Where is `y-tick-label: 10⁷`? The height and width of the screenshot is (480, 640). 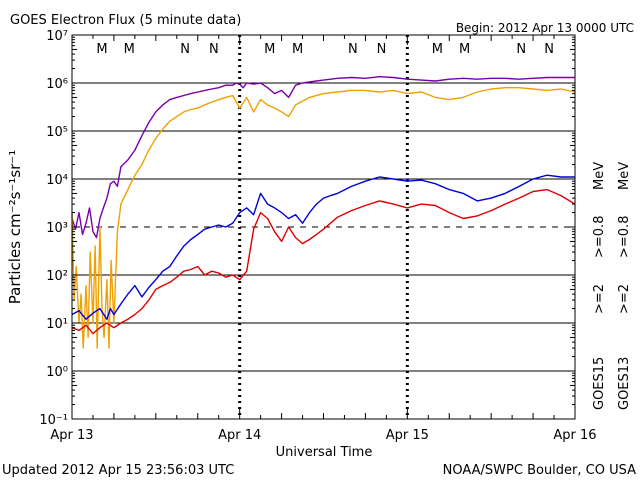 y-tick-label: 10⁷ is located at coordinates (57, 36).